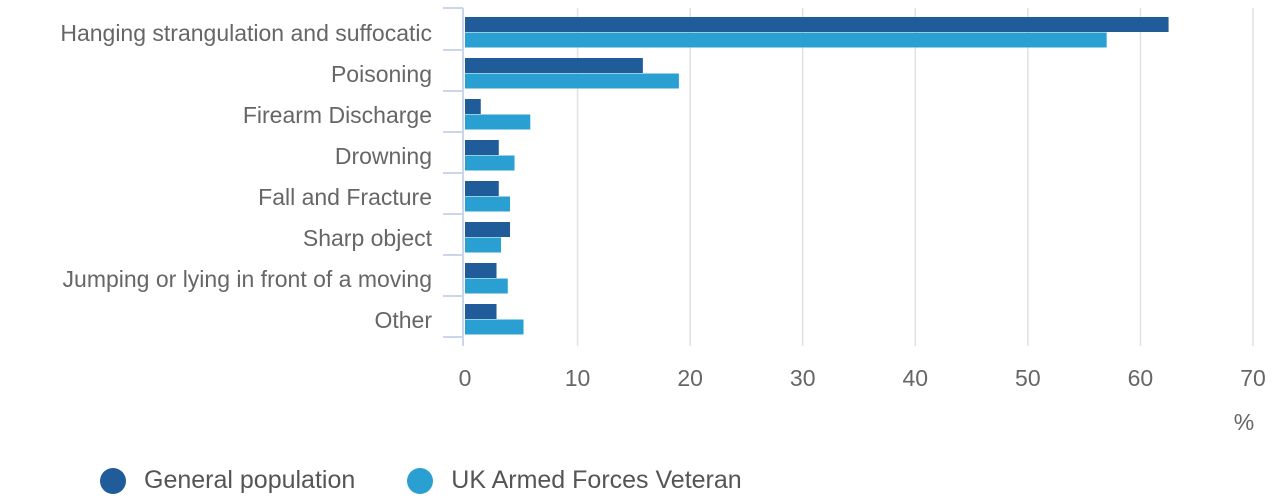  What do you see at coordinates (345, 197) in the screenshot?
I see `category-label: Fall and Fracture` at bounding box center [345, 197].